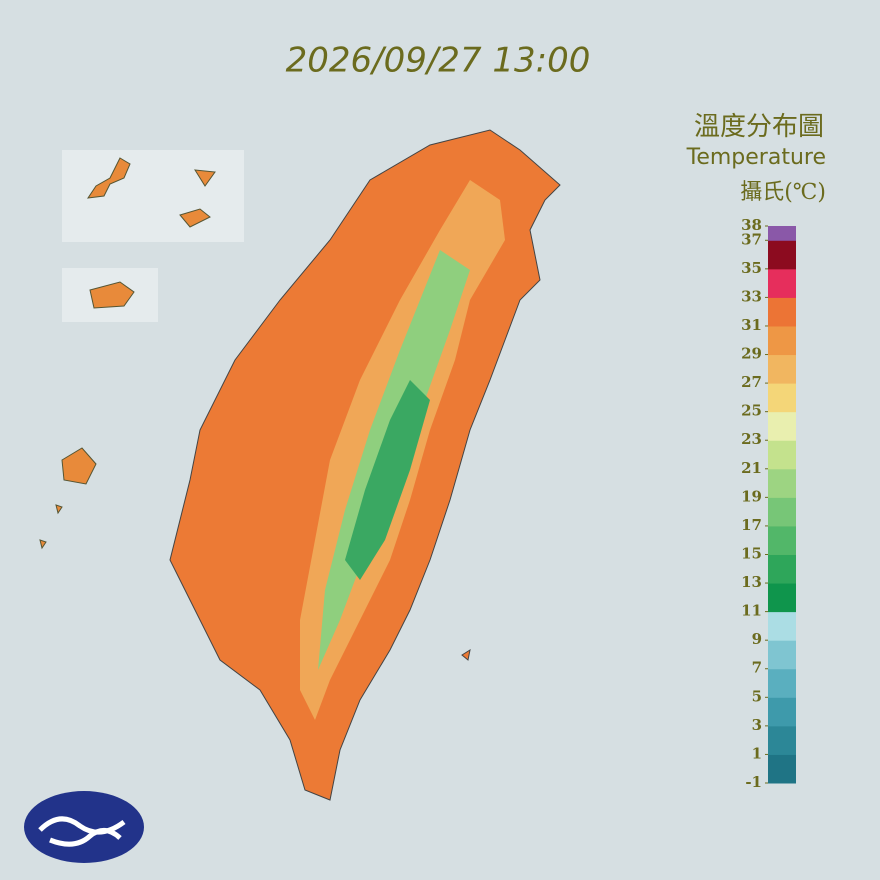 The height and width of the screenshot is (880, 880). What do you see at coordinates (751, 582) in the screenshot?
I see `tick-label: 13` at bounding box center [751, 582].